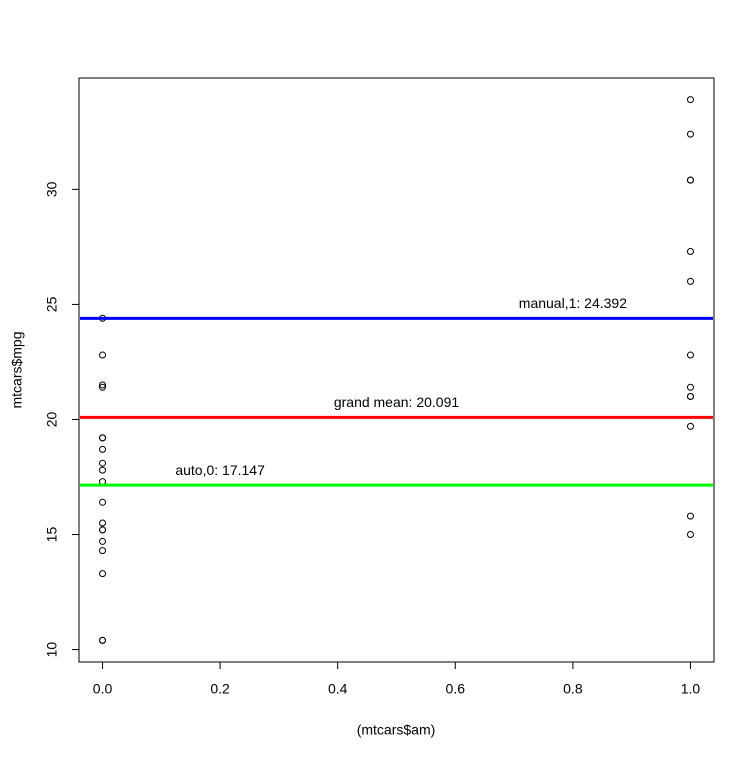 The width and height of the screenshot is (755, 761). What do you see at coordinates (573, 303) in the screenshot?
I see `mean-label: manual,1: 24.392` at bounding box center [573, 303].